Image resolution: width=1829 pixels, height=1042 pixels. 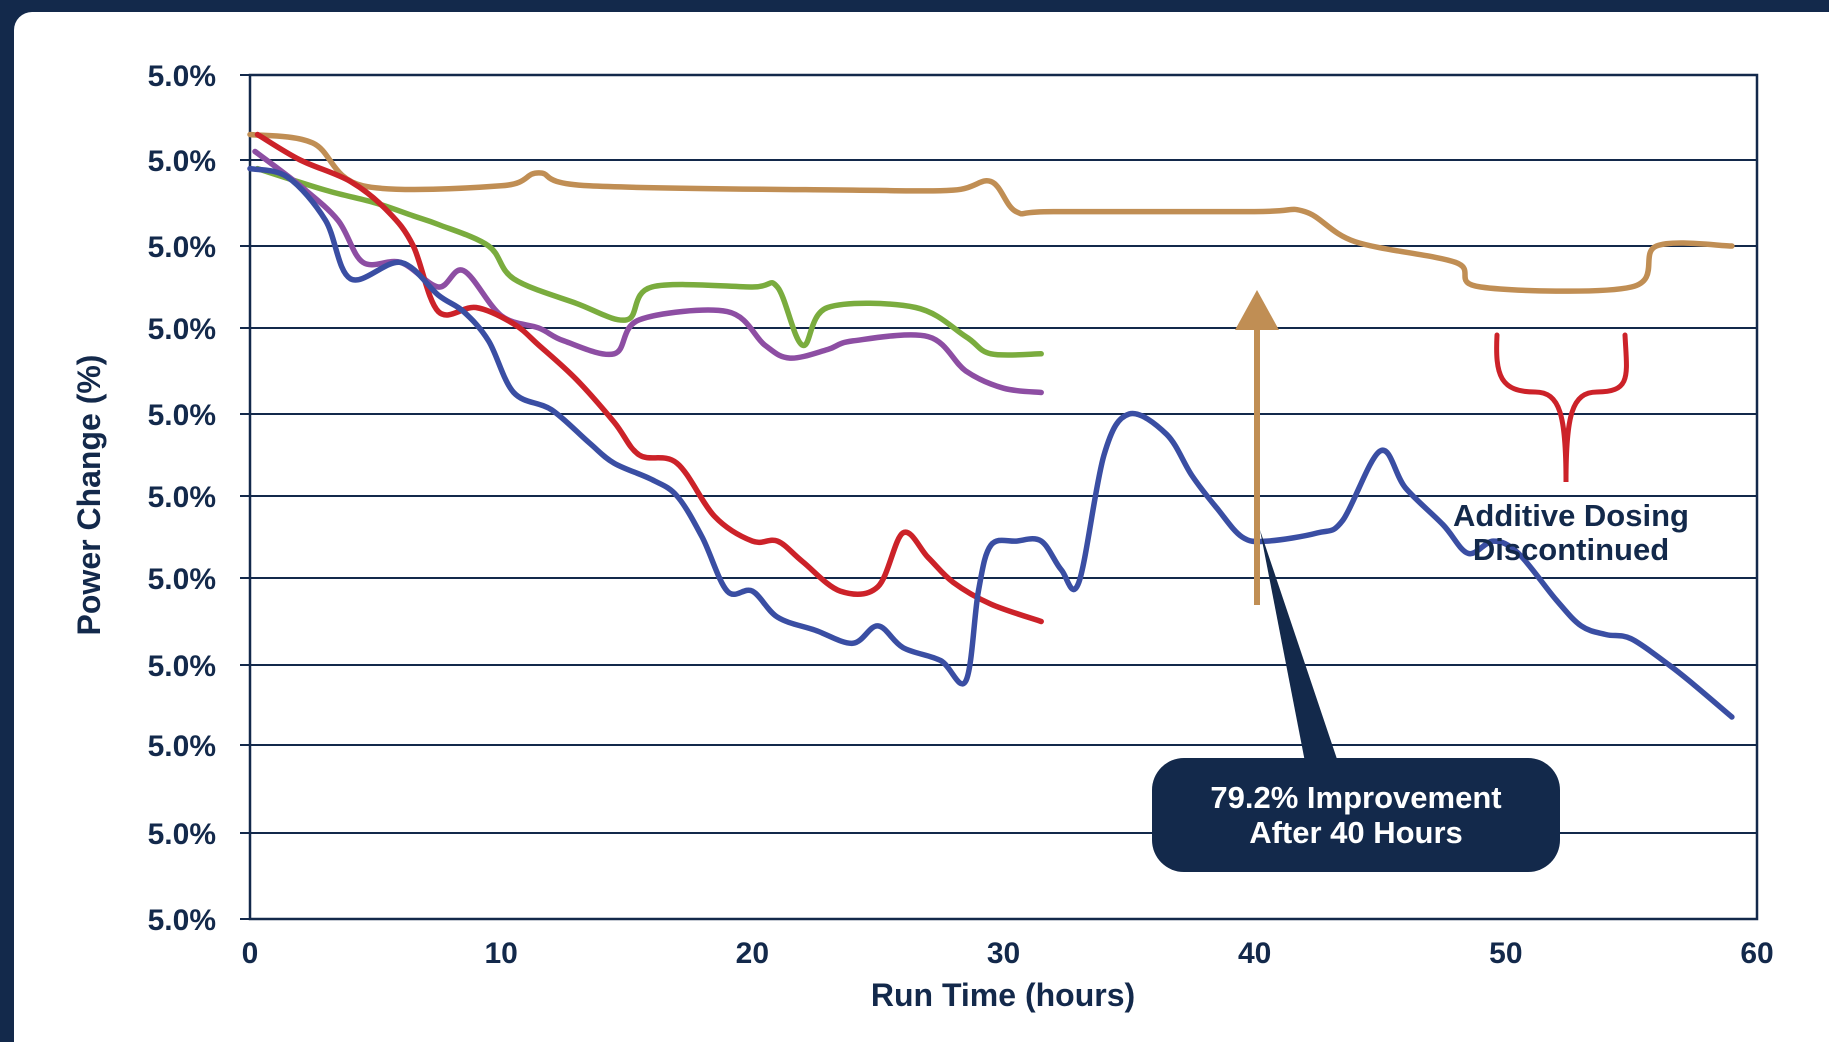 I want to click on improvement-arrow, so click(x=1257, y=447).